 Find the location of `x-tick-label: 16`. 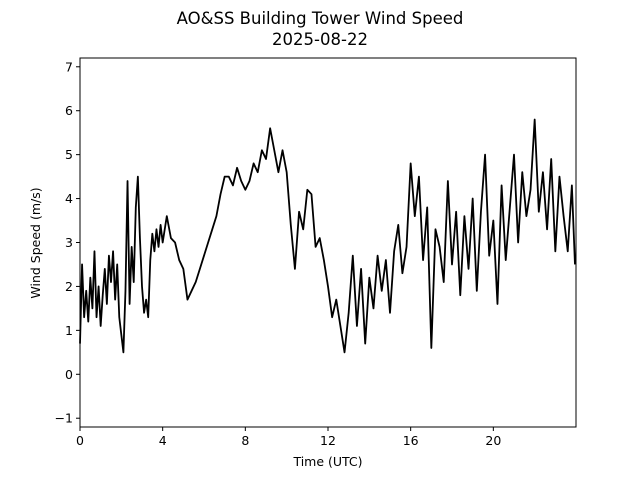

x-tick-label: 16 is located at coordinates (411, 440).